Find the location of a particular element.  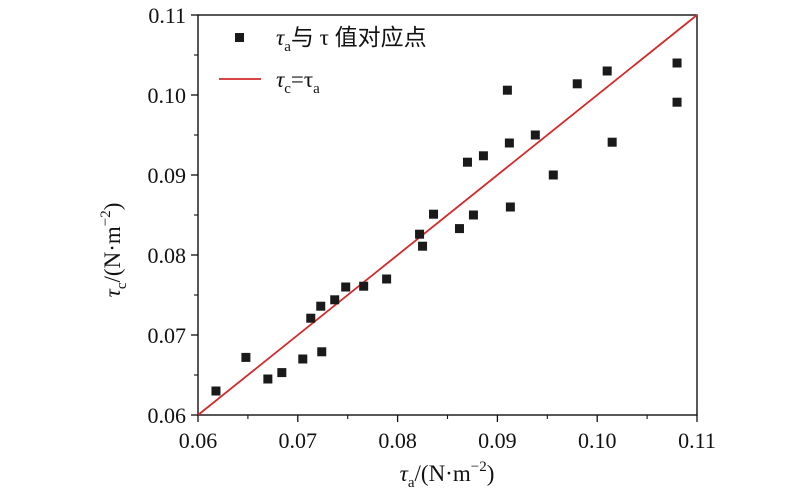

y-tick-label: 0.10 is located at coordinates (167, 95).